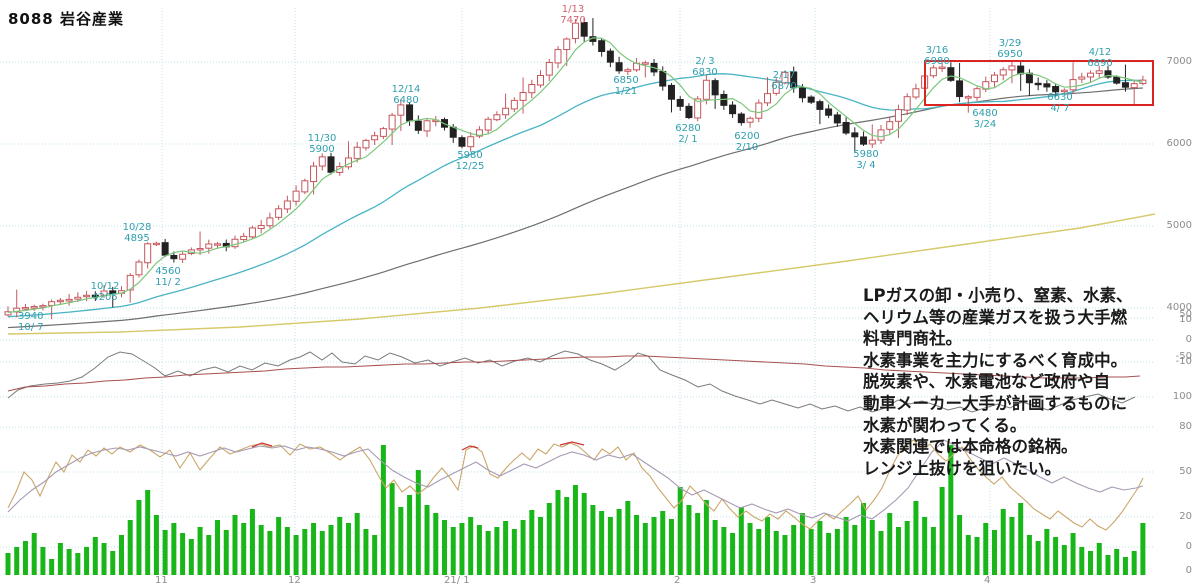 This screenshot has width=1200, height=588. I want to click on commentary-line: レンジ上抜けを狙いたい。, so click(962, 468).